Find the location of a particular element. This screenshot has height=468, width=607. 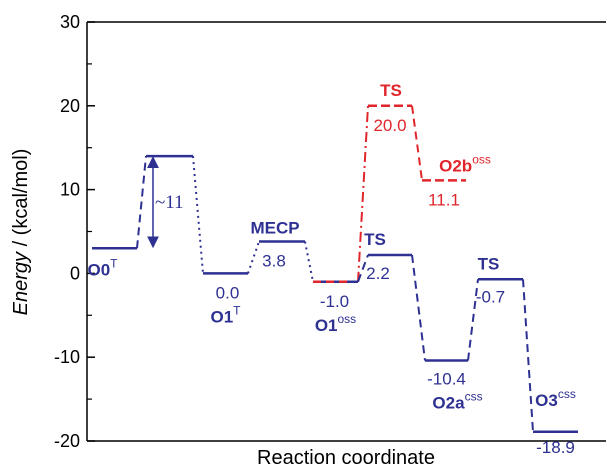

connector-o0-ts1 is located at coordinates (141, 202).